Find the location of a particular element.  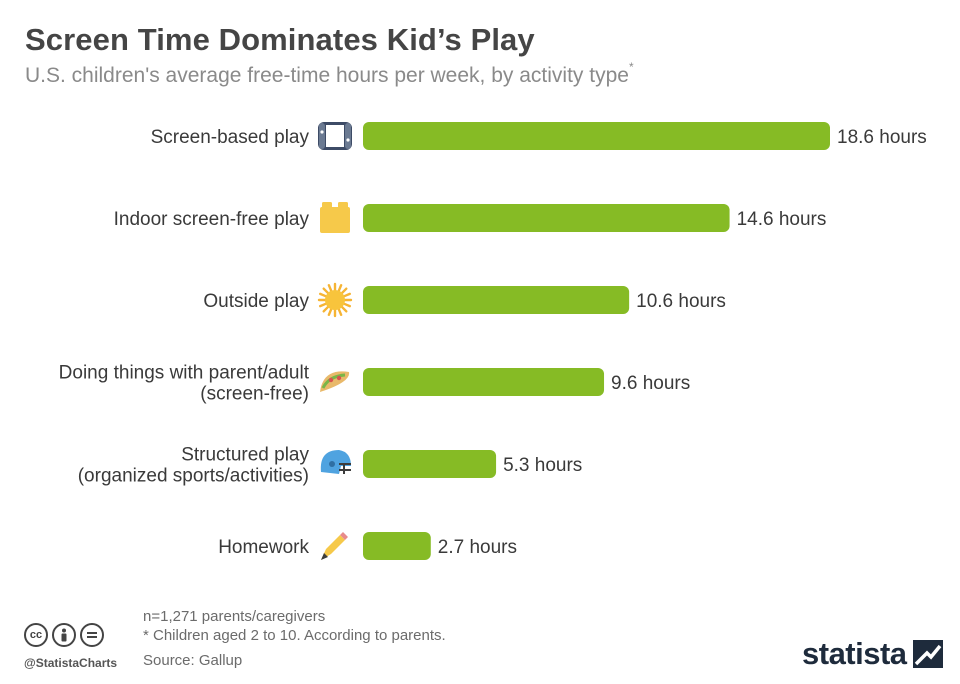

no-derivatives-icon is located at coordinates (92, 635).